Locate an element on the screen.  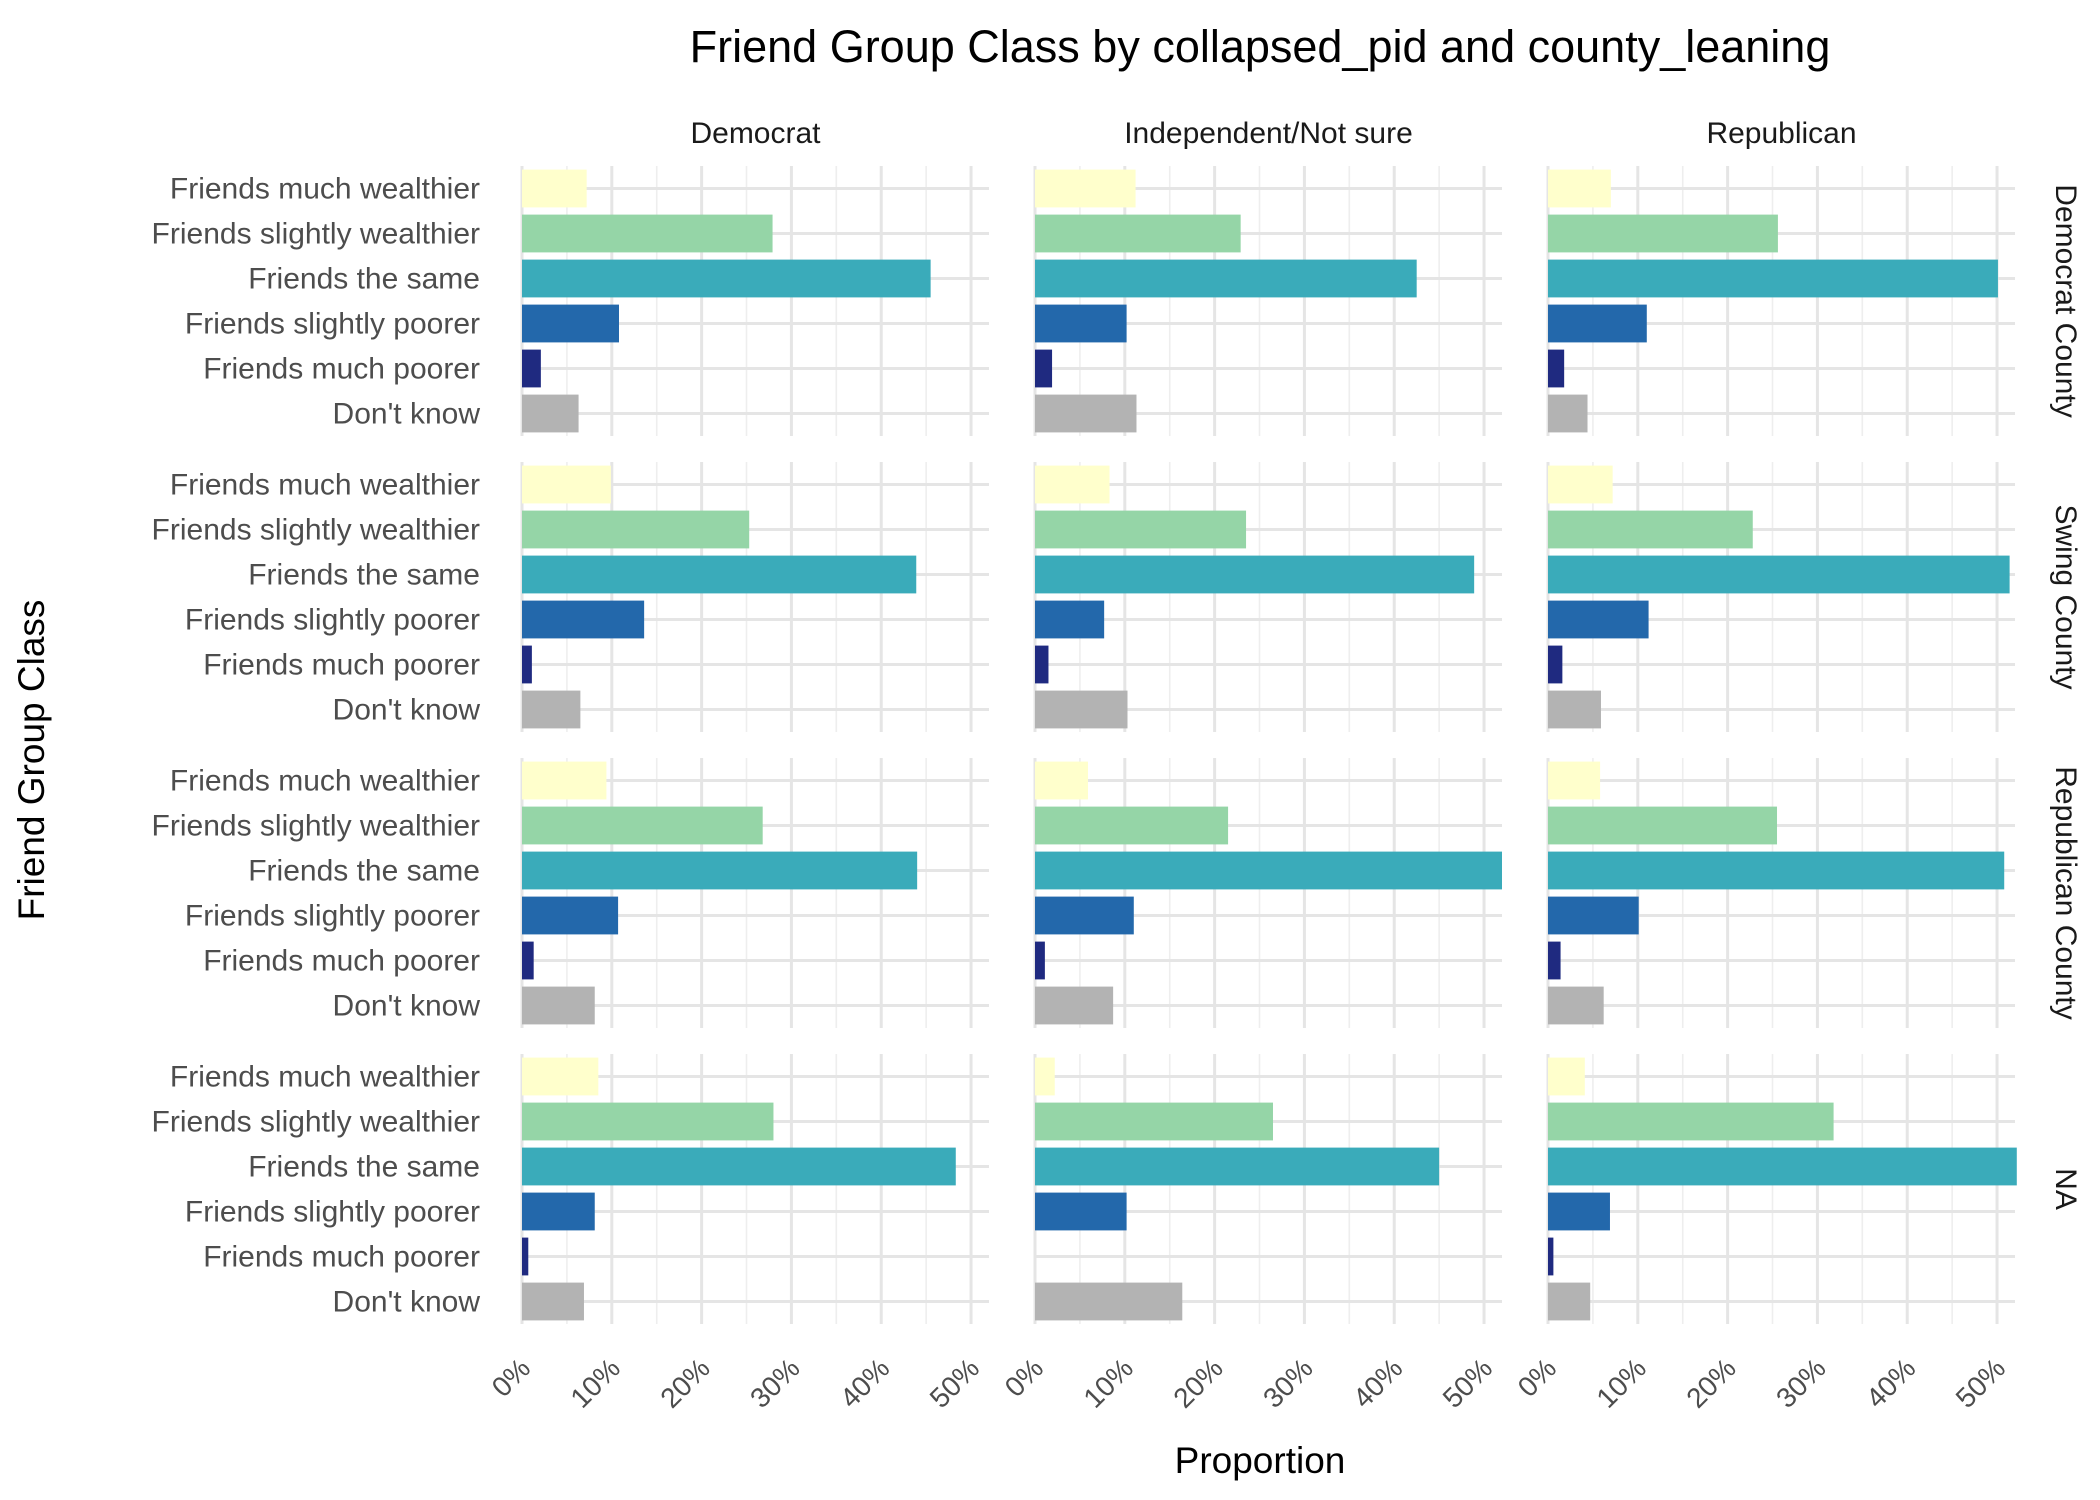
bar-swing-county-democrat-friends-slightly-poorer is located at coordinates (583, 619).